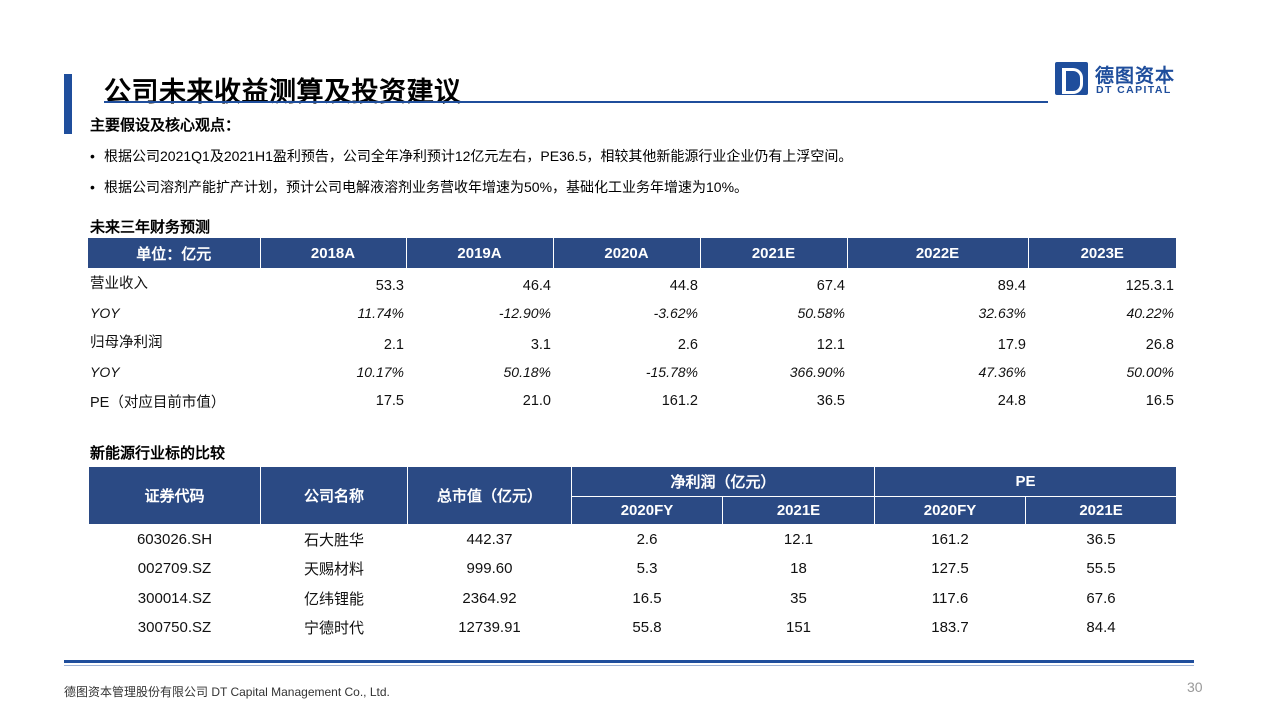 The width and height of the screenshot is (1280, 720). I want to click on comparison-cell: 300014.SZ, so click(174, 598).